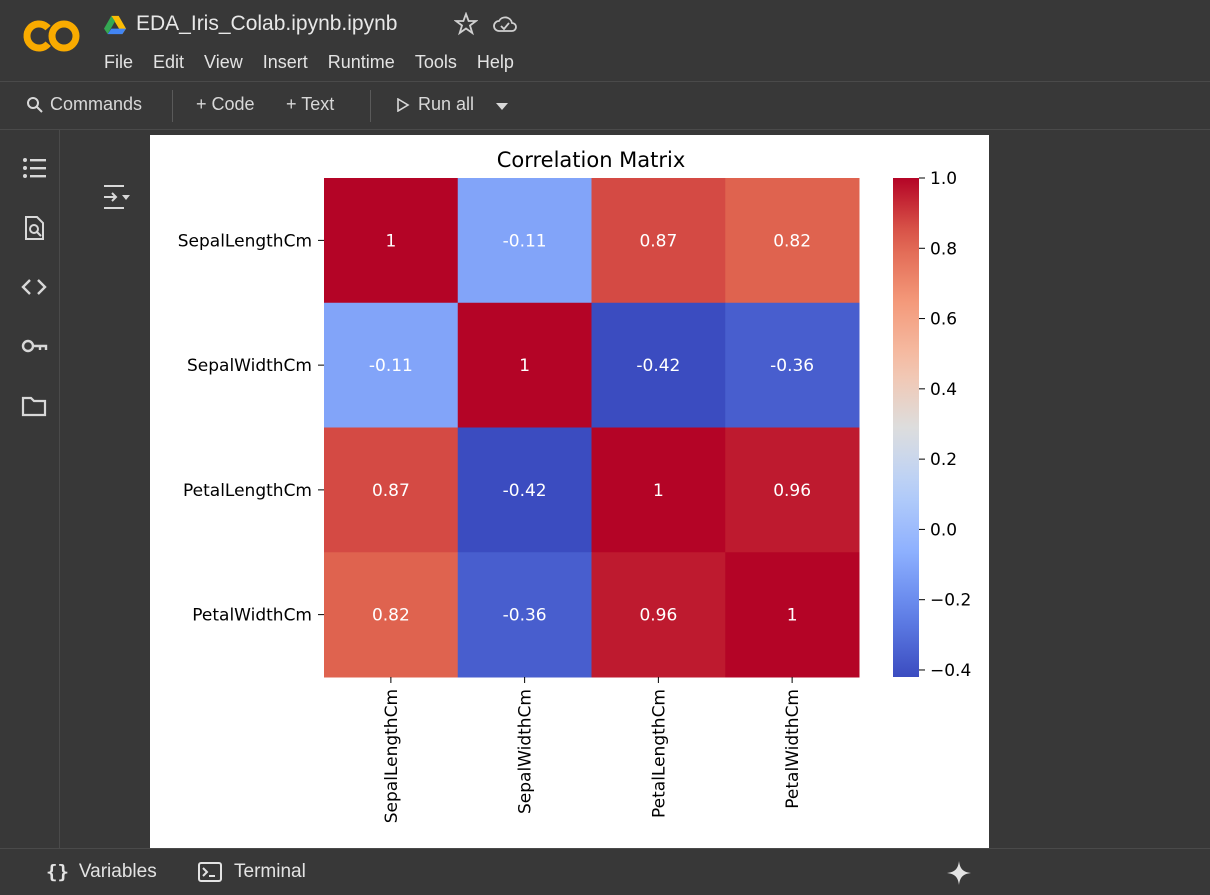 The width and height of the screenshot is (1210, 895). What do you see at coordinates (403, 104) in the screenshot?
I see `play-icon` at bounding box center [403, 104].